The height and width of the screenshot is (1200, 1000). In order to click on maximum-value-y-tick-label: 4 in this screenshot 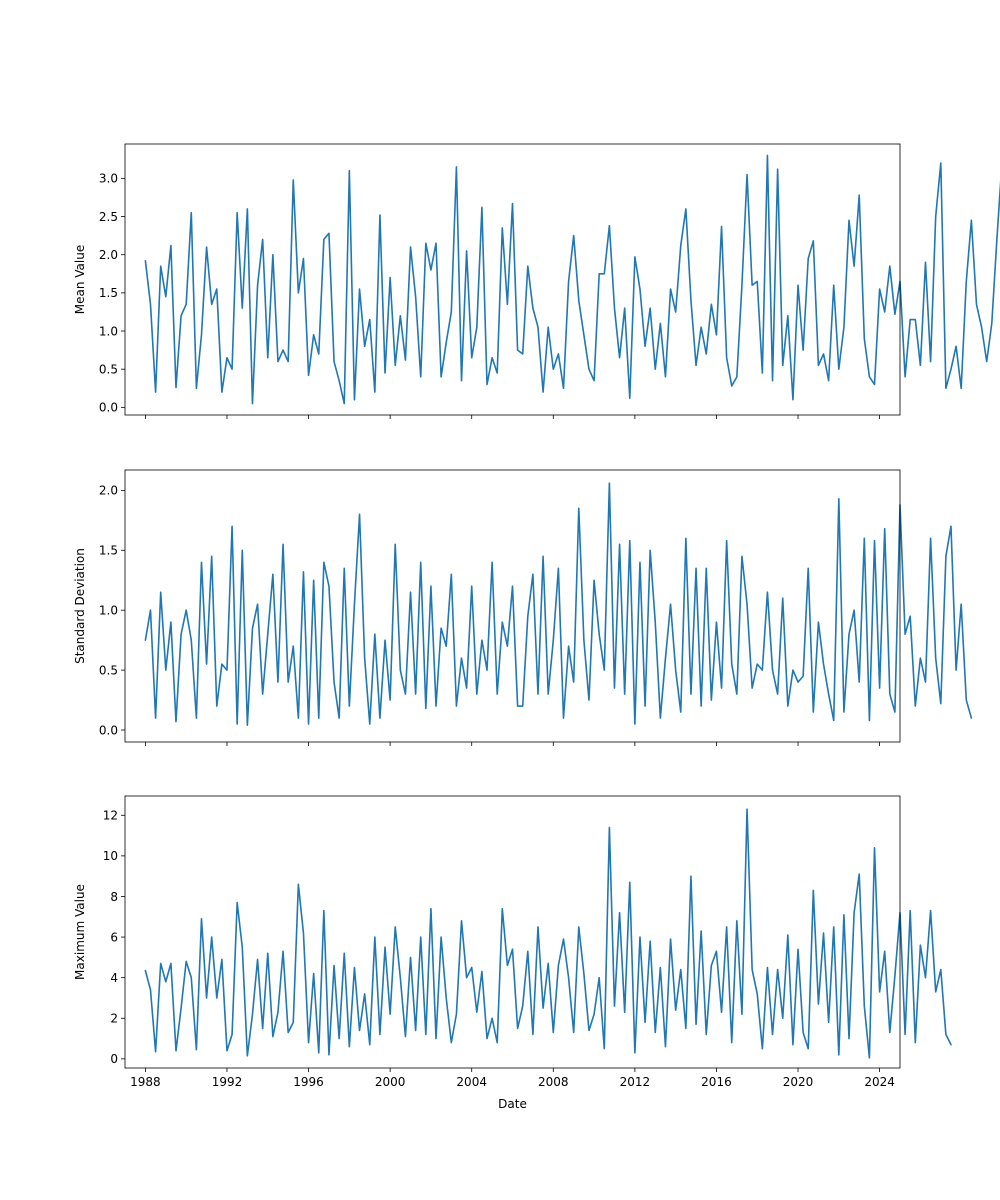, I will do `click(114, 978)`.